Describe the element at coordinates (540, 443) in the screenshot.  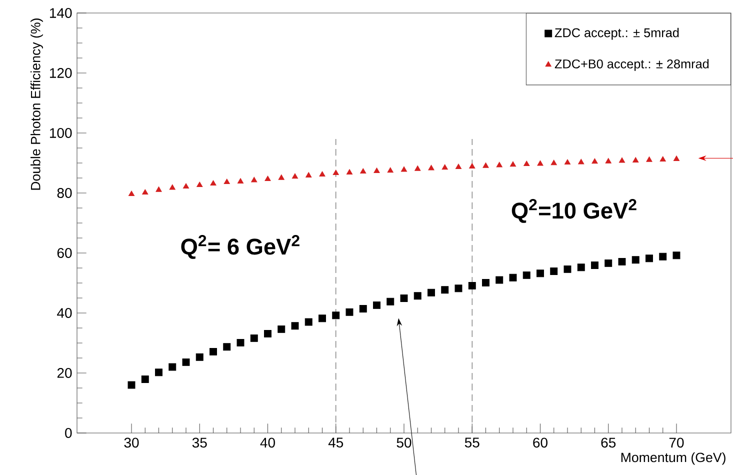
I see `x-tick-label: 60` at that location.